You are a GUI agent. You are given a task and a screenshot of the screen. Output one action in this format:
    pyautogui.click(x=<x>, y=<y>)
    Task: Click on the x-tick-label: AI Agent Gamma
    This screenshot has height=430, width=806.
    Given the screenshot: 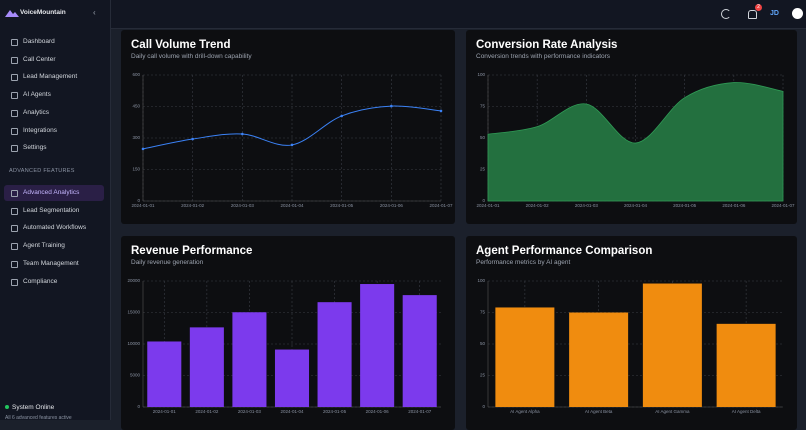 What is the action you would take?
    pyautogui.click(x=672, y=411)
    